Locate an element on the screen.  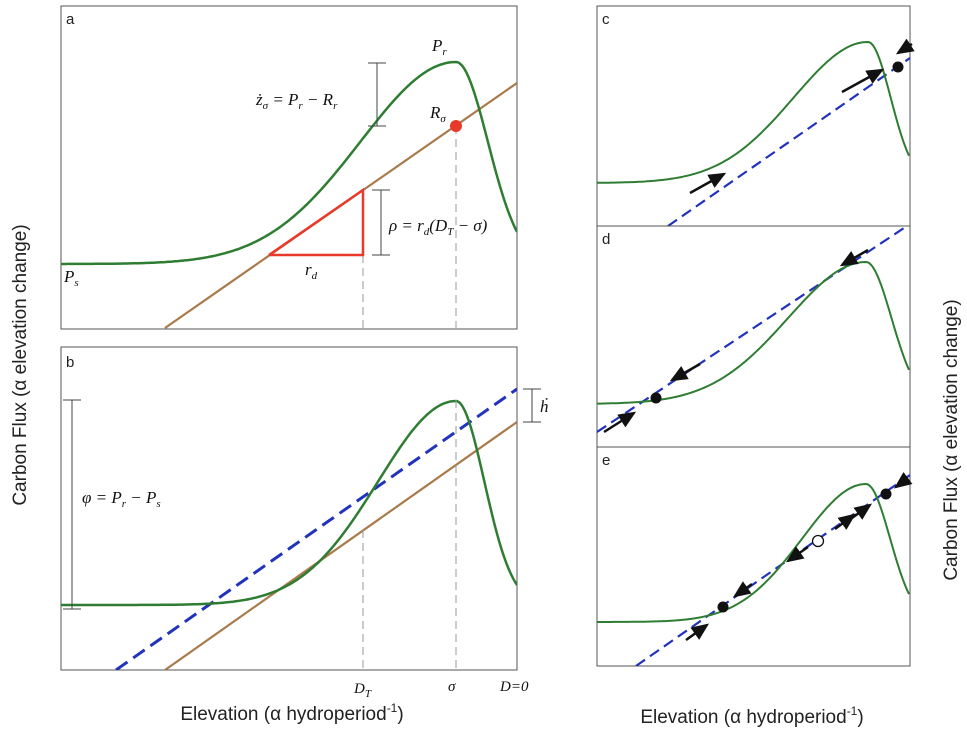
panel-c-frame is located at coordinates (753, 116).